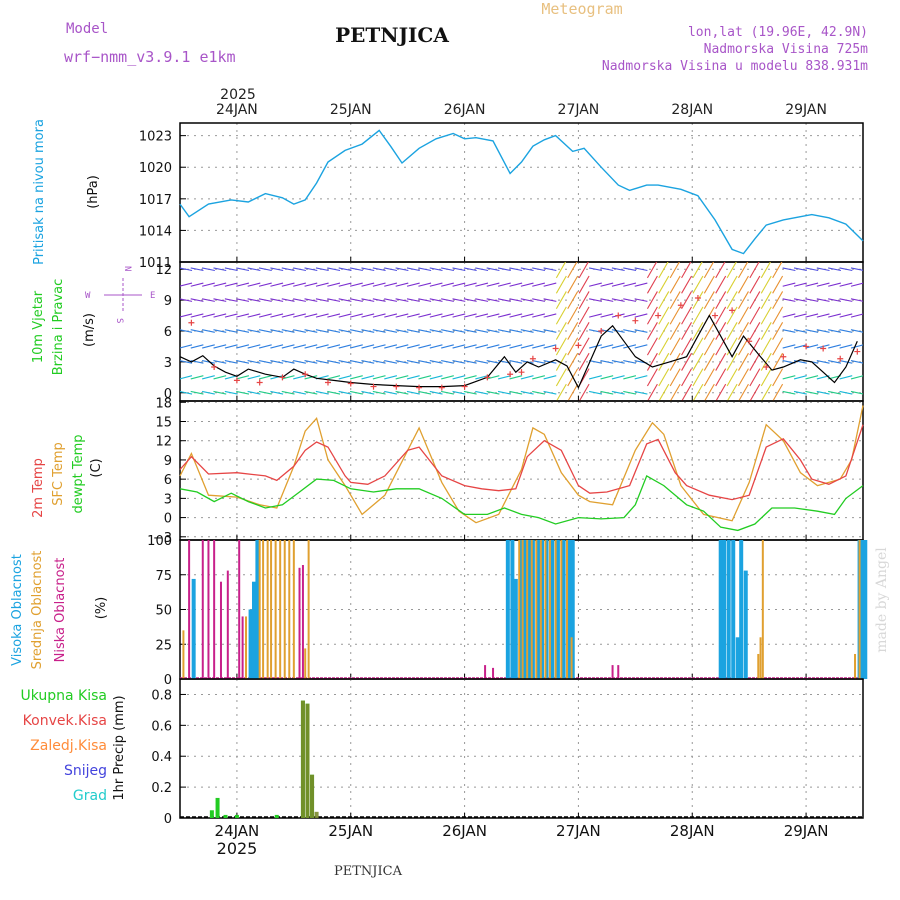 The image size is (900, 900). I want to click on dewpt-line, so click(521, 503).